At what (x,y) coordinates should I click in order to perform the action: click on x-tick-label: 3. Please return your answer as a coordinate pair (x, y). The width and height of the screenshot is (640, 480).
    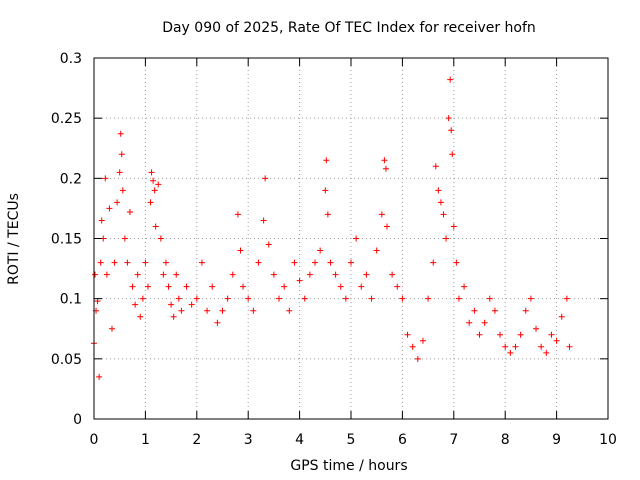
    Looking at the image, I should click on (248, 440).